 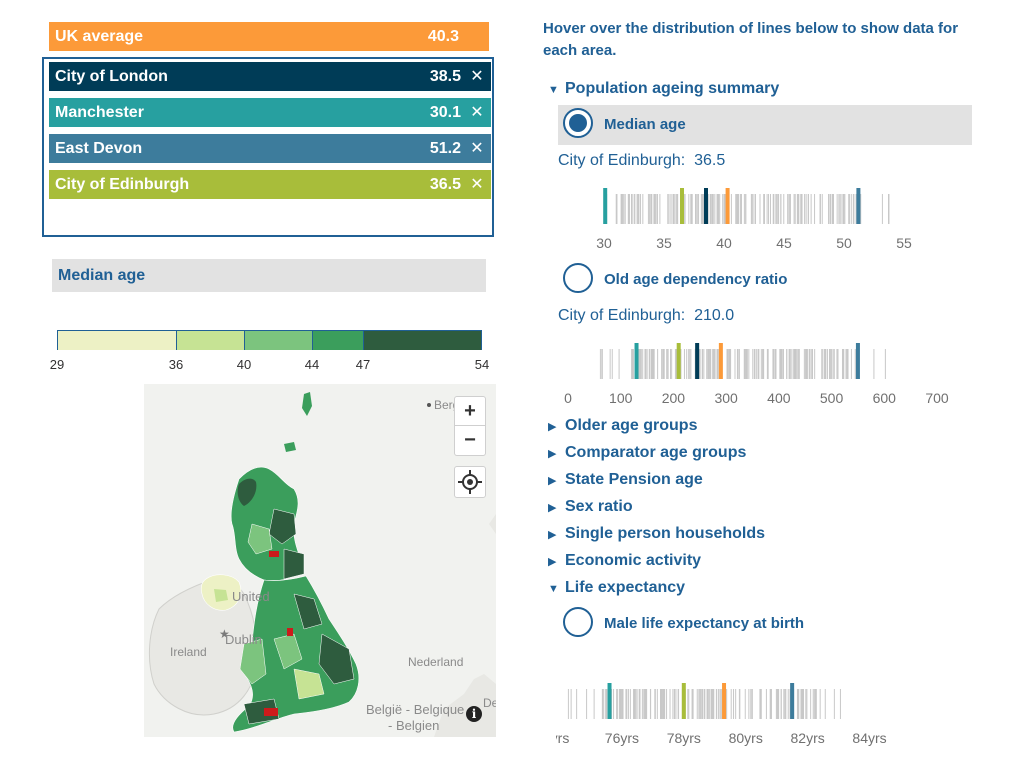 I want to click on locate-icon, so click(x=470, y=482).